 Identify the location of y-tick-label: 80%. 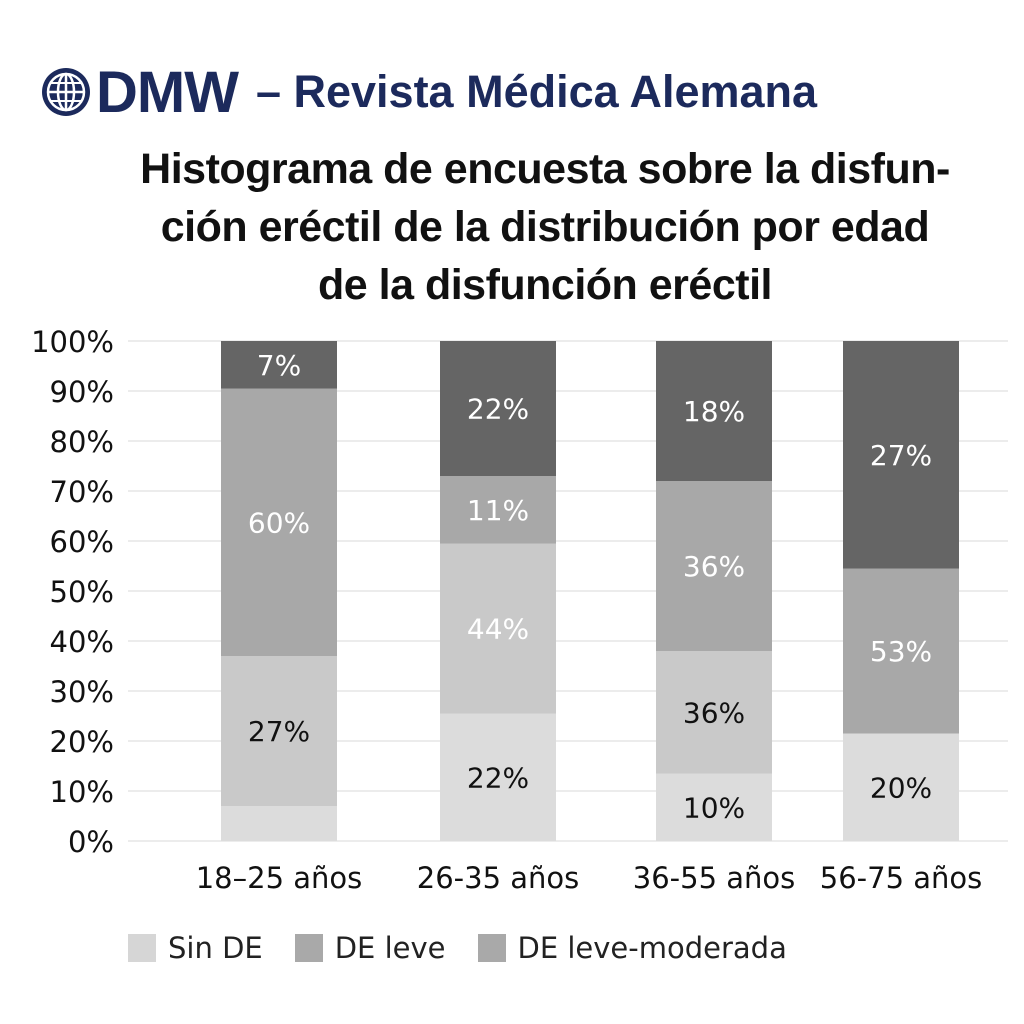
(82, 442).